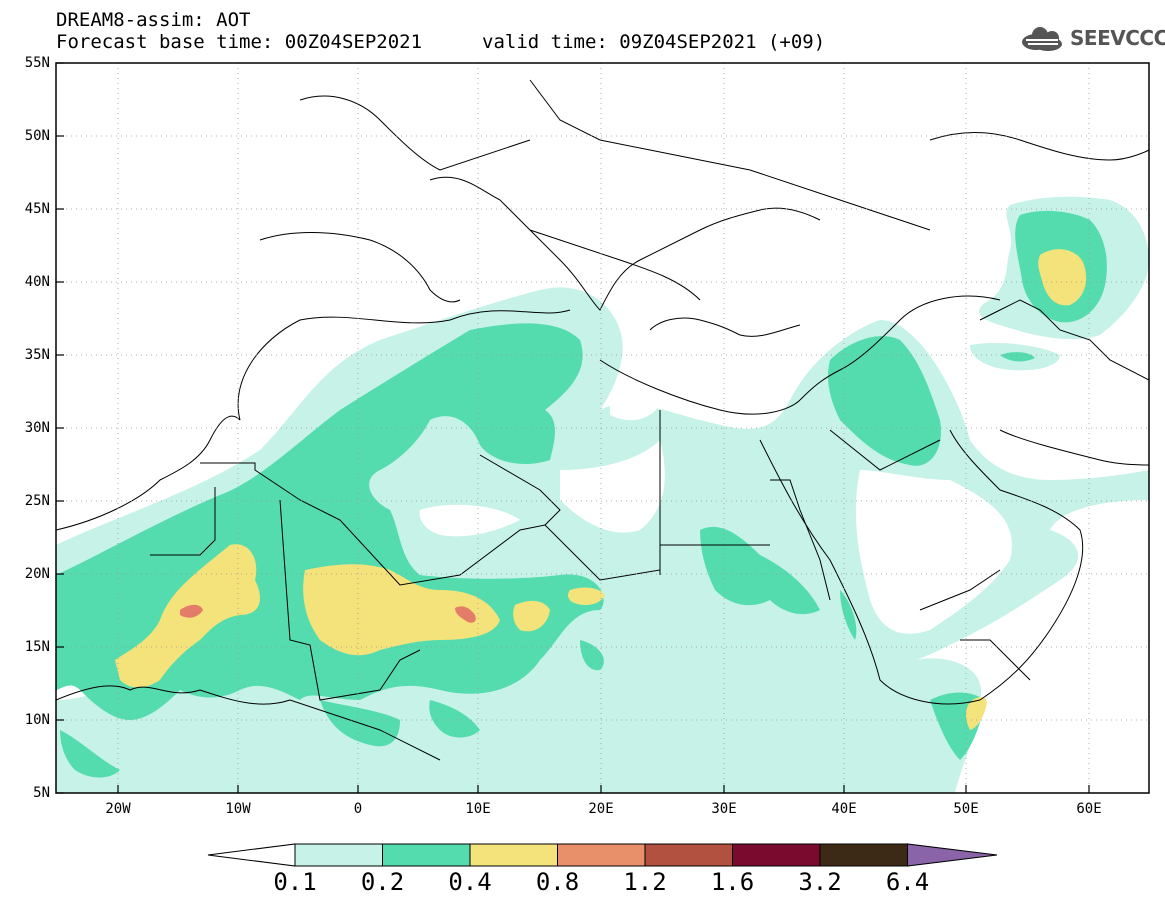 The height and width of the screenshot is (905, 1165). Describe the element at coordinates (118, 809) in the screenshot. I see `lon-label: 20W` at that location.